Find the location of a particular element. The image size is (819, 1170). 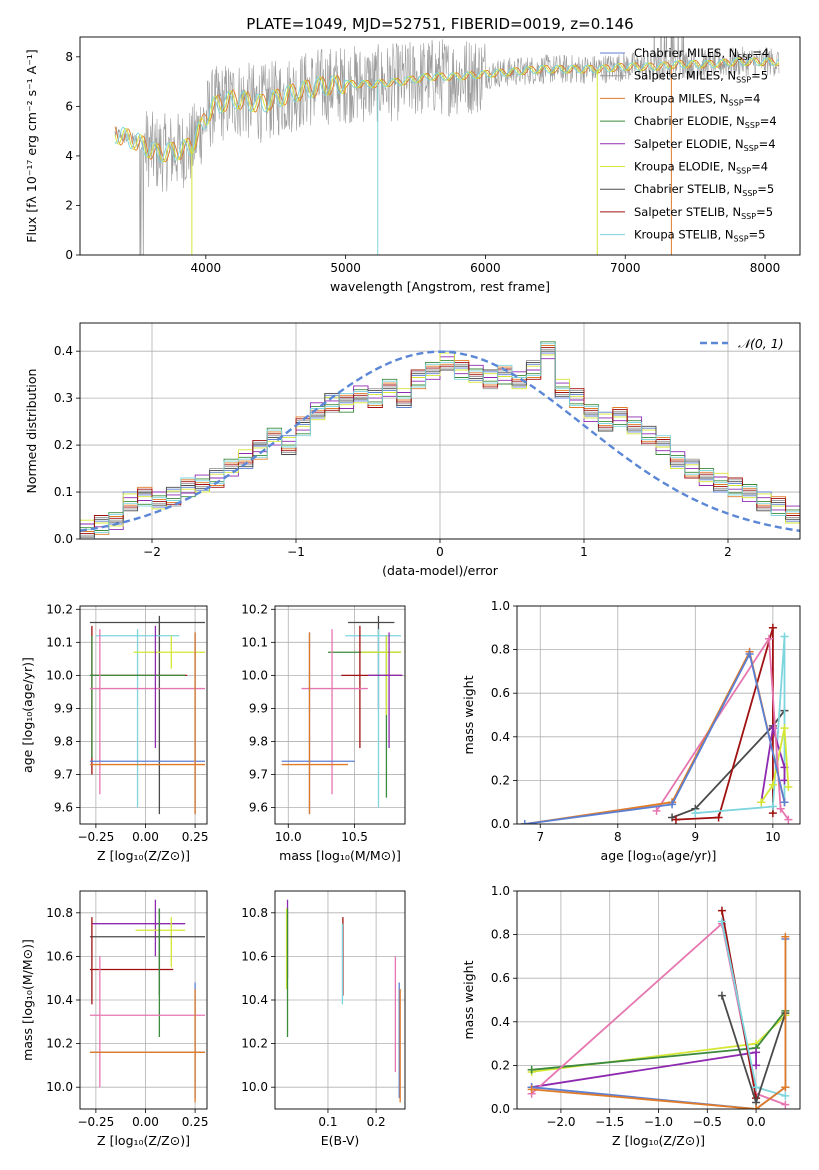

x-axis-label: Z [log₁₀(Z/Z⊙)] is located at coordinates (143, 855).